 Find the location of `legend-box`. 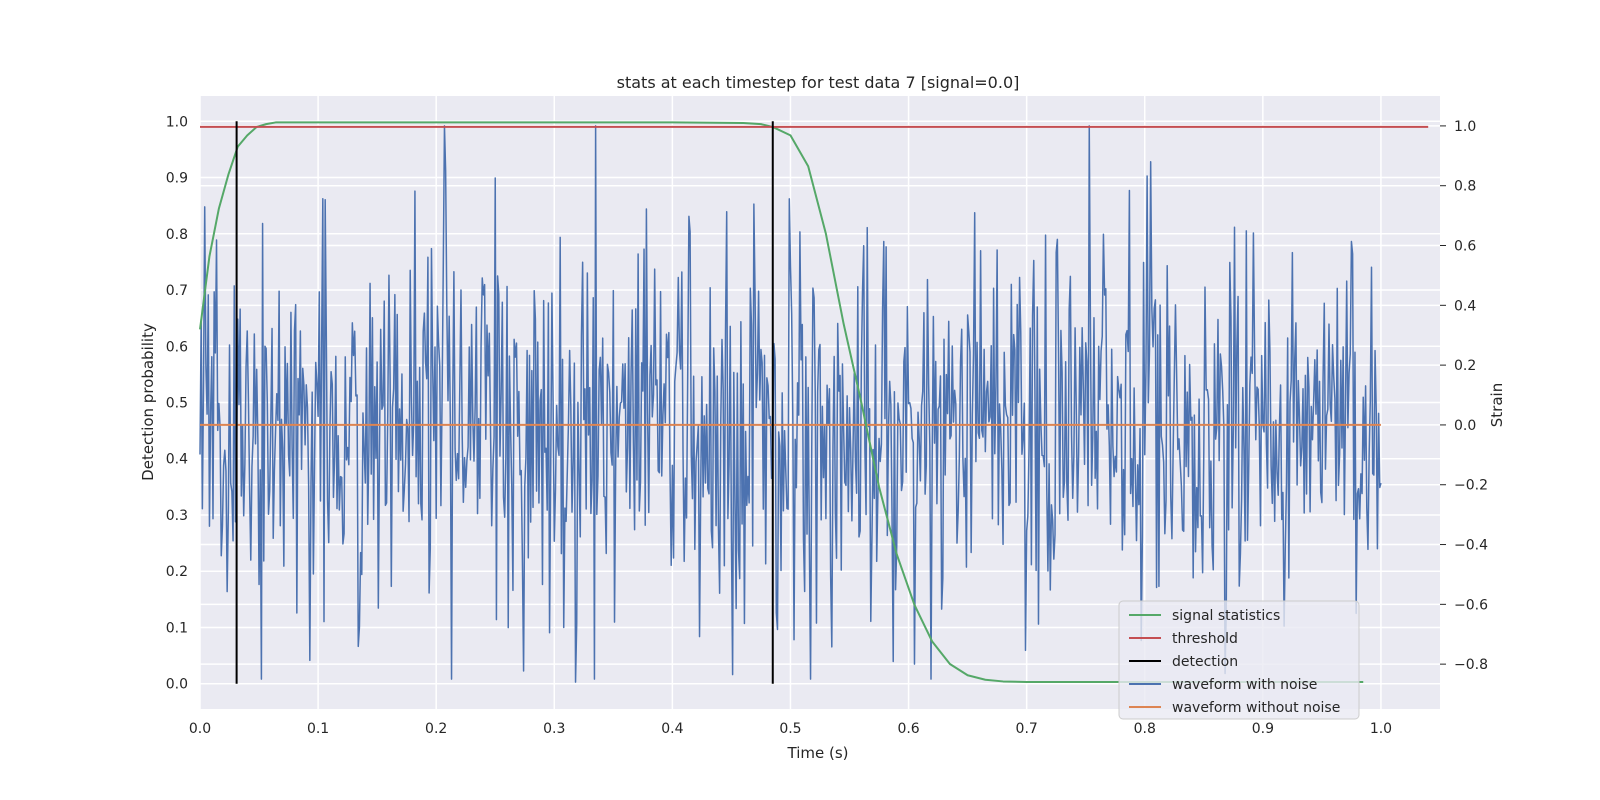

legend-box is located at coordinates (1239, 660).